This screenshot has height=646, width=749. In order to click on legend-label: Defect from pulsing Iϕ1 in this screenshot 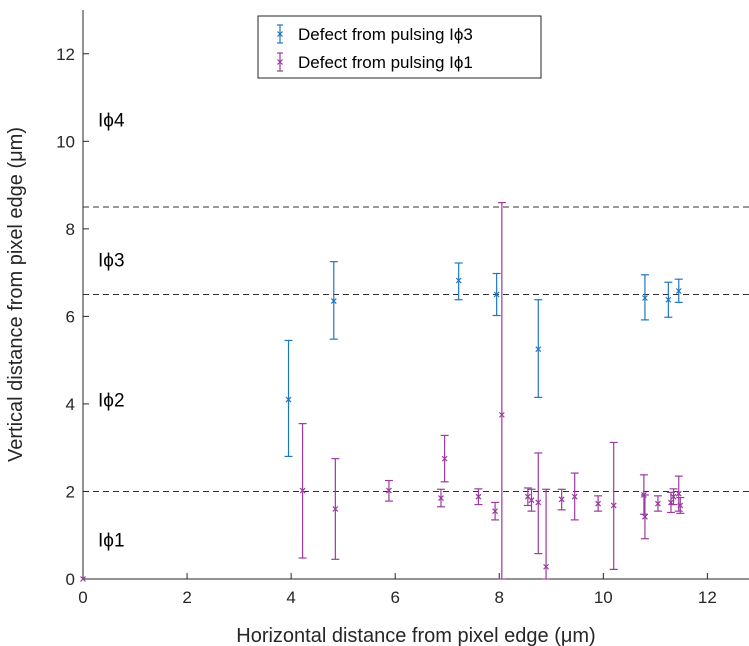, I will do `click(385, 62)`.